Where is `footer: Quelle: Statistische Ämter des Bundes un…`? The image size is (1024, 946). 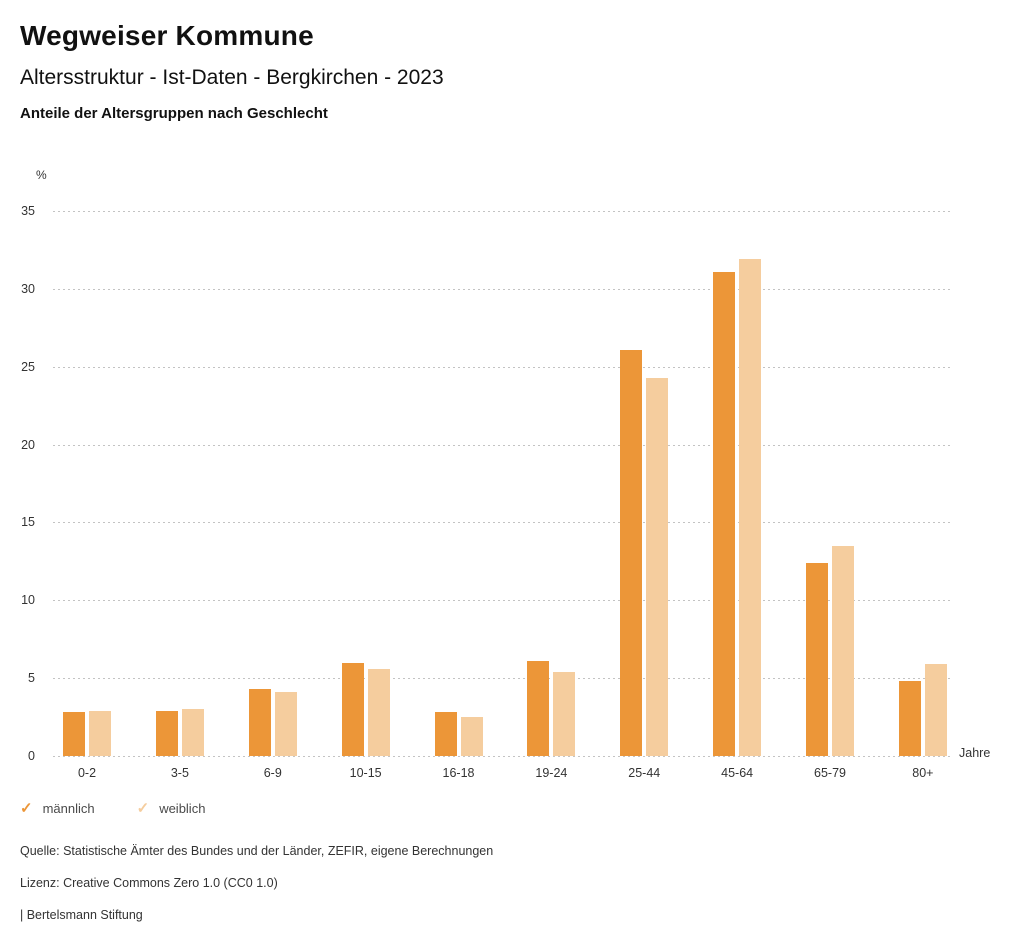
footer: Quelle: Statistische Ämter des Bundes un… is located at coordinates (500, 892).